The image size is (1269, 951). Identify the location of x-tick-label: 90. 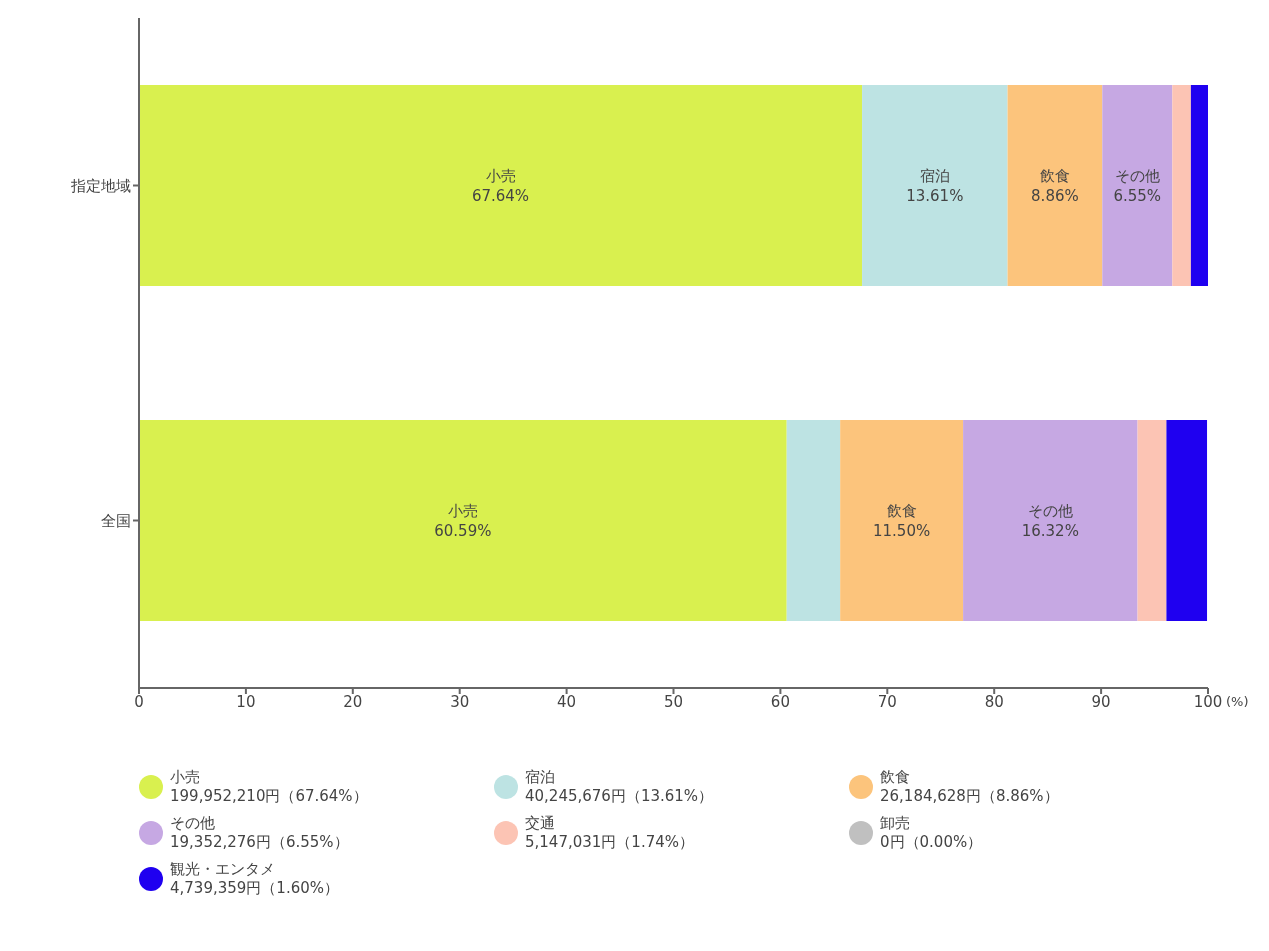
(1101, 701).